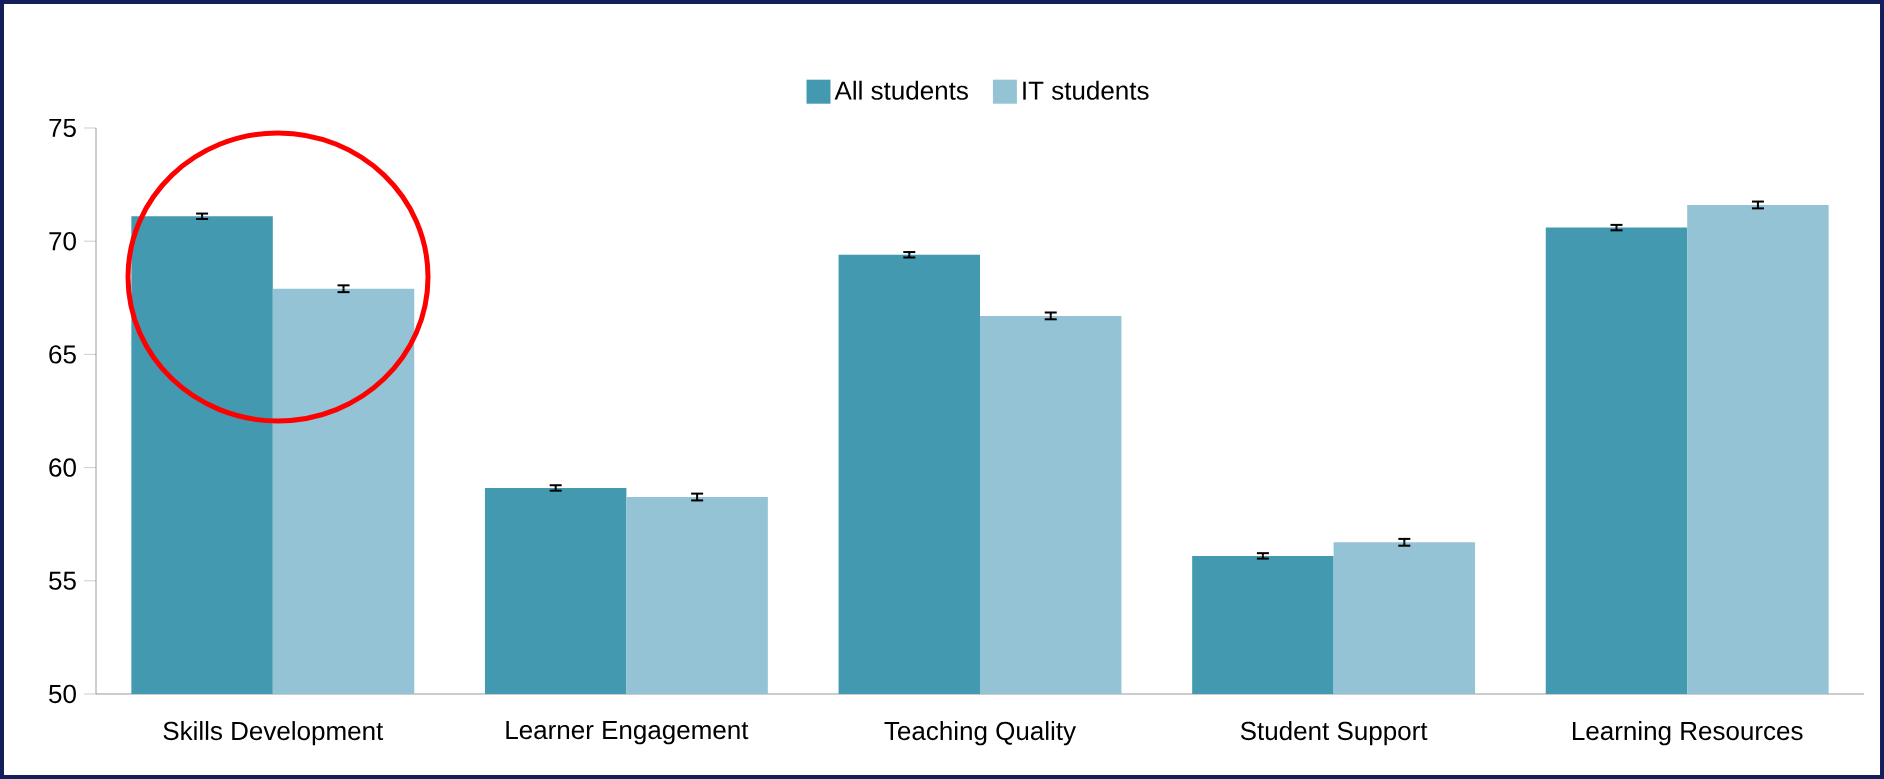  What do you see at coordinates (62, 128) in the screenshot?
I see `y-tick-label: 75` at bounding box center [62, 128].